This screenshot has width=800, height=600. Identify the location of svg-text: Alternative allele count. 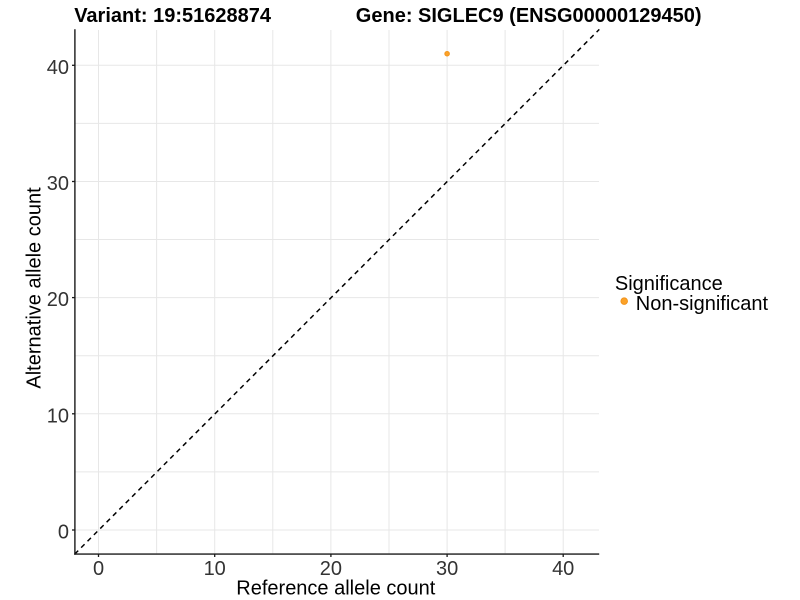
(35, 288).